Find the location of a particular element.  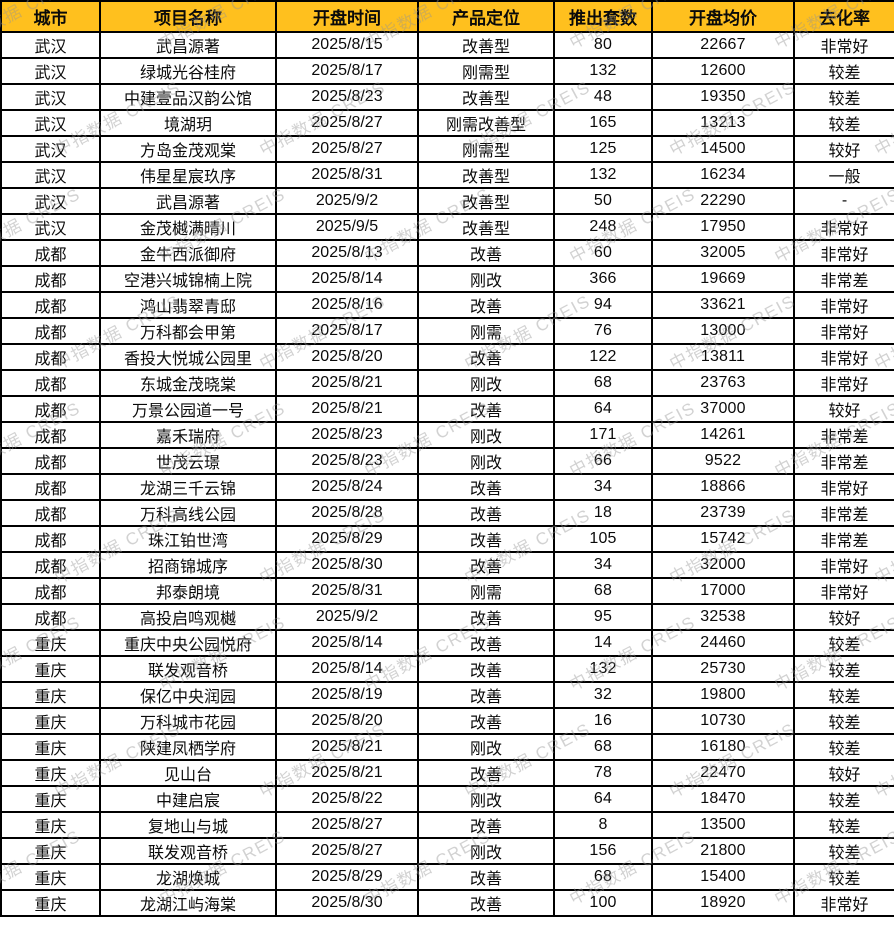

table-row: 成都 金牛西派御府 2025/8/13 改善 60 32005 非常好 is located at coordinates (447, 253).